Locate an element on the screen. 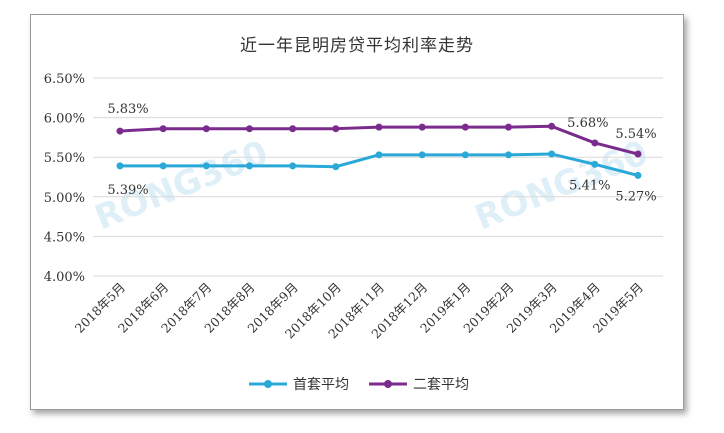  legend-label: 二套平均 is located at coordinates (441, 385).